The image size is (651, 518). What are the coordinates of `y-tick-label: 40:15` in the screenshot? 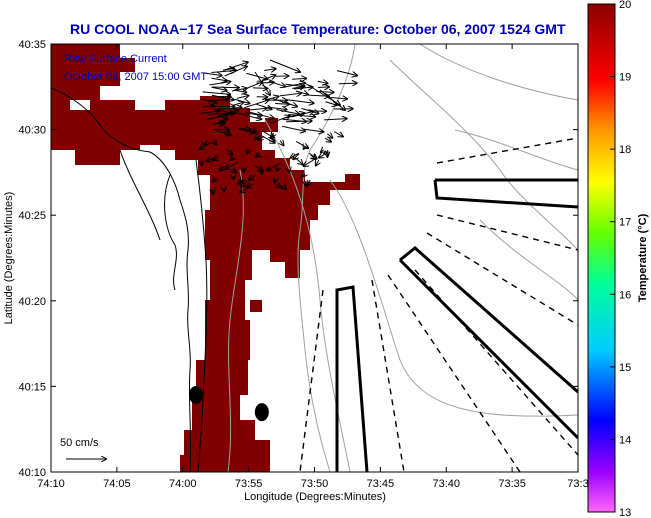 It's located at (32, 387).